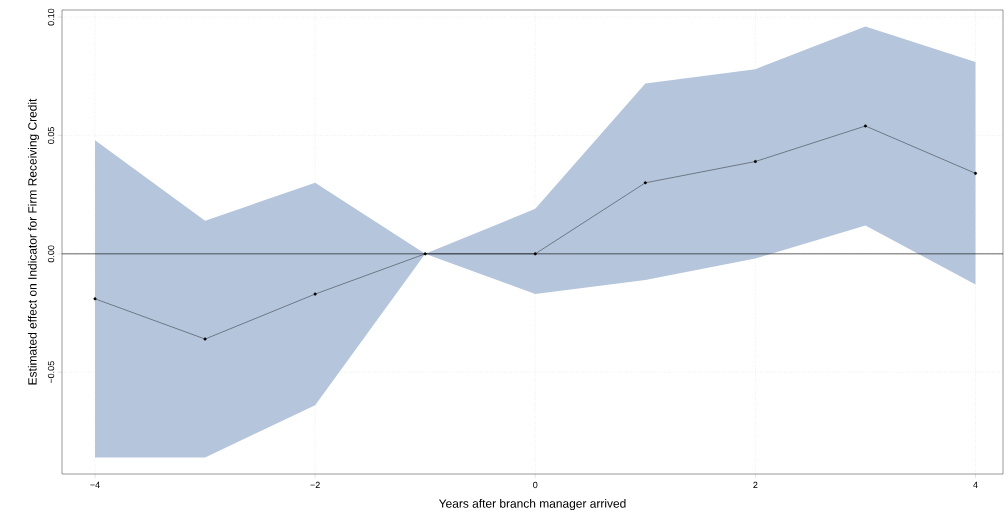 Image resolution: width=1005 pixels, height=529 pixels. Describe the element at coordinates (95, 484) in the screenshot. I see `x-tick-label: −4` at that location.